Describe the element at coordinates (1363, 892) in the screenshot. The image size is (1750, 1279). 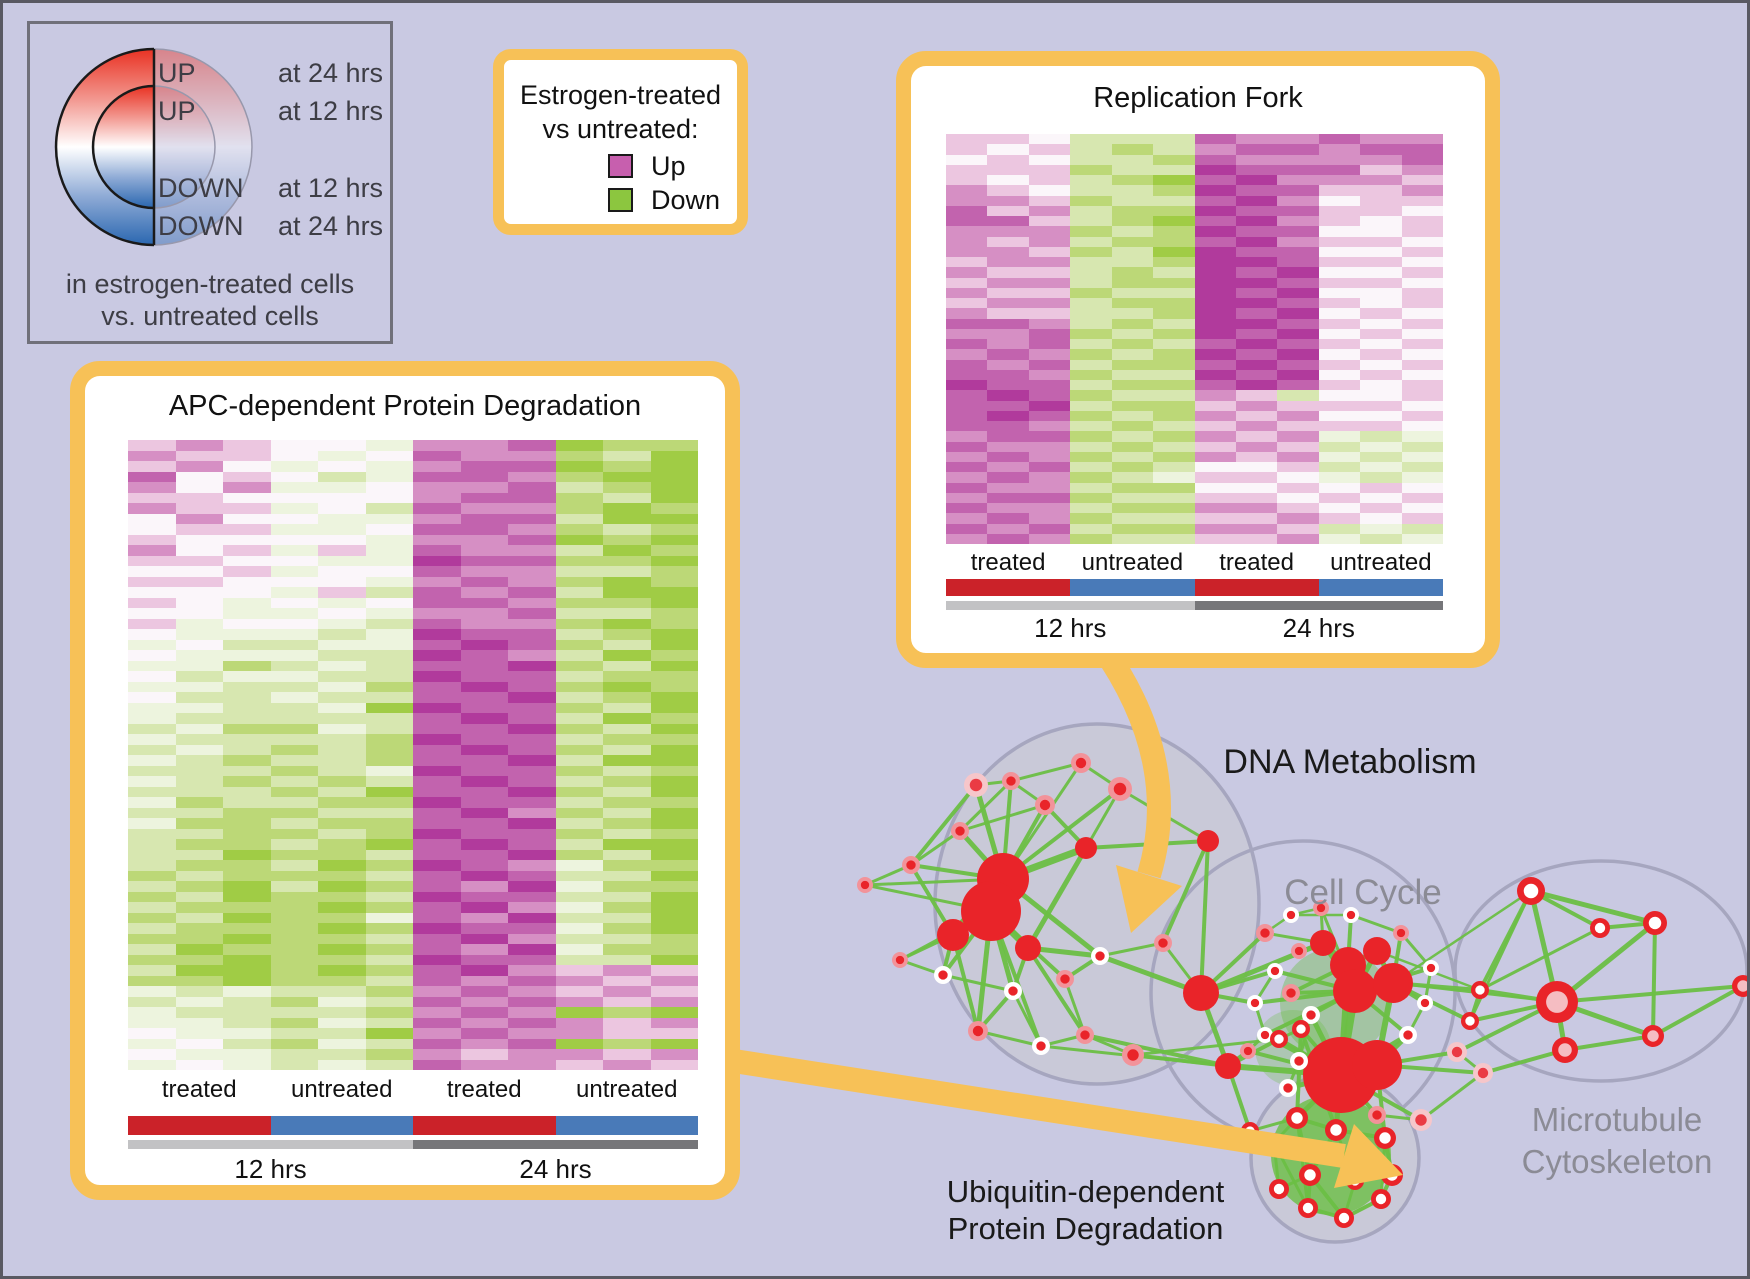
I see `cell-cycle-label-text: Cell Cycle` at that location.